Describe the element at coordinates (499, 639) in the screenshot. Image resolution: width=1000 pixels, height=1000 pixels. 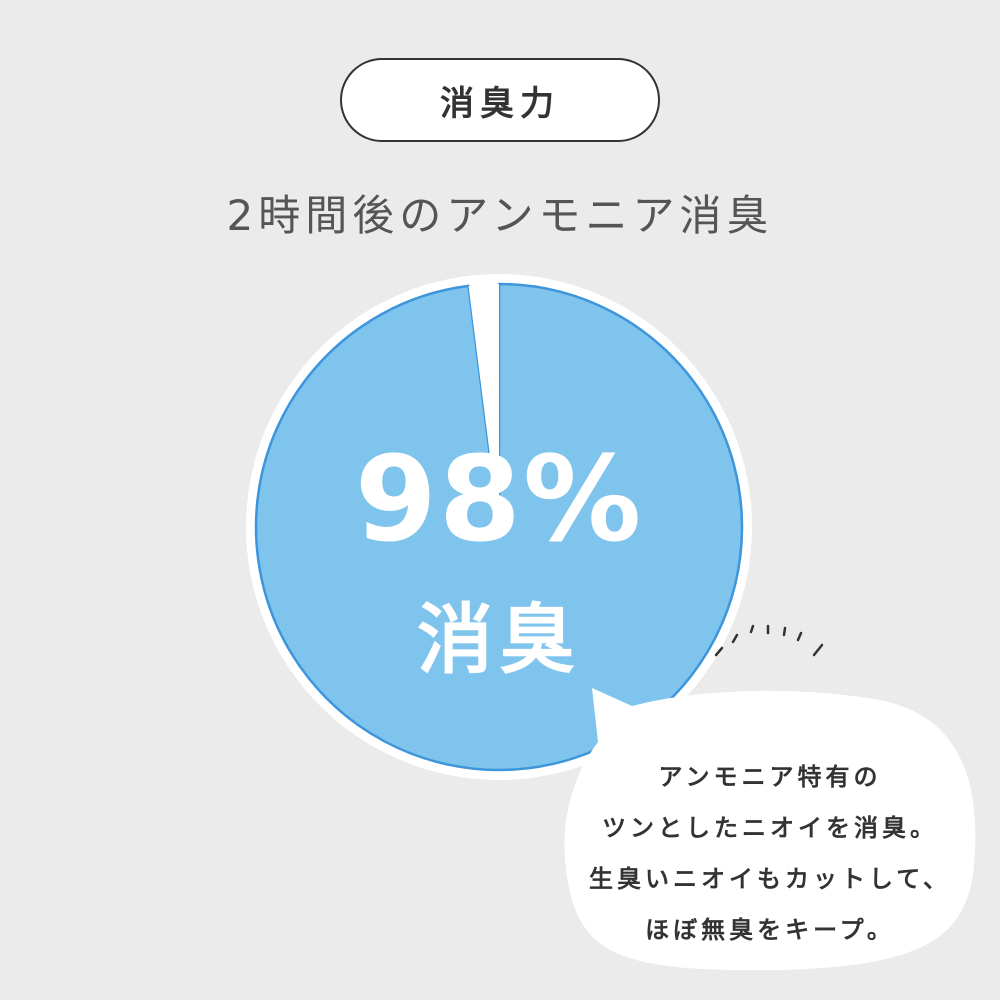
I see `data-label-text: 消臭` at that location.